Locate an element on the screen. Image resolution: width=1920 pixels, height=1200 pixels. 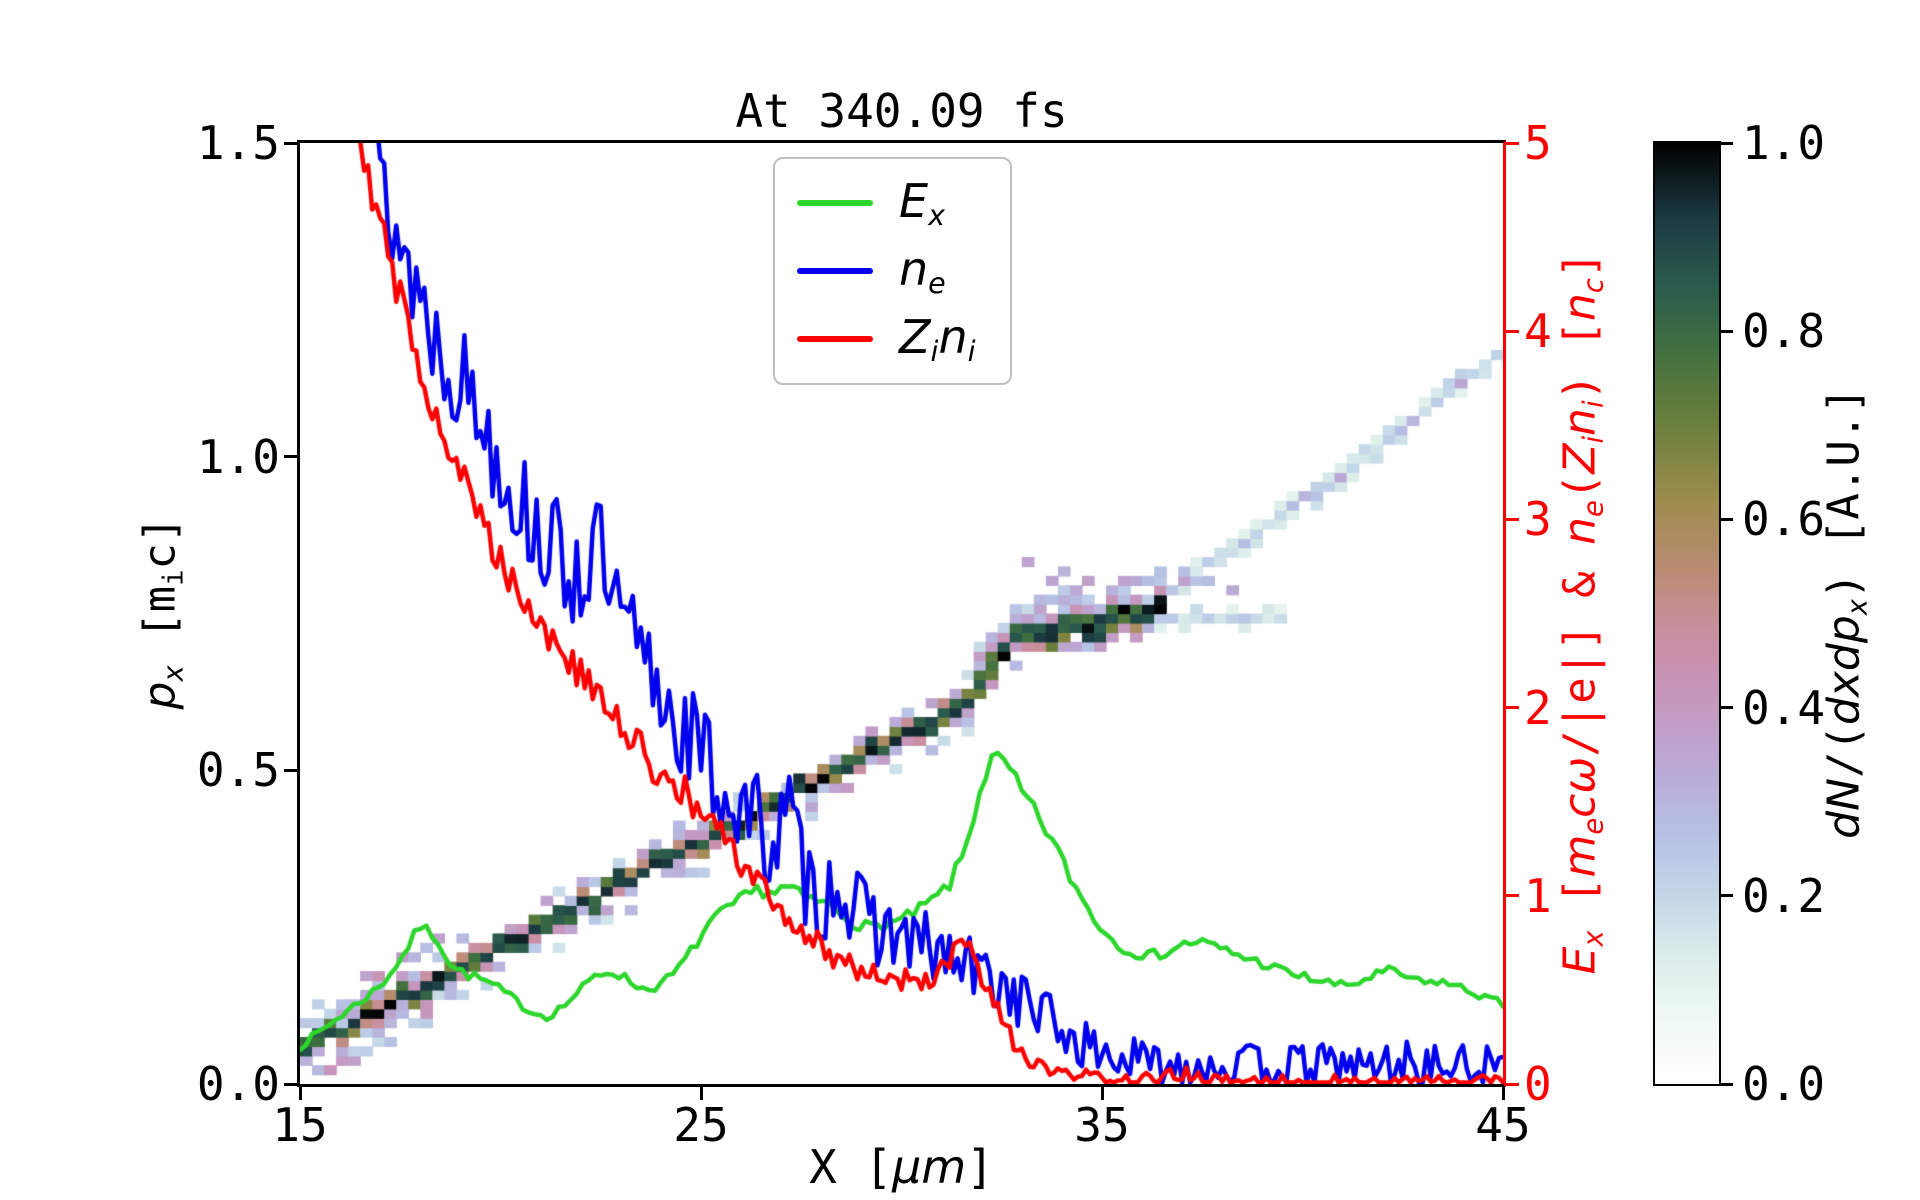
x-tick-label: 45 is located at coordinates (1503, 1125).